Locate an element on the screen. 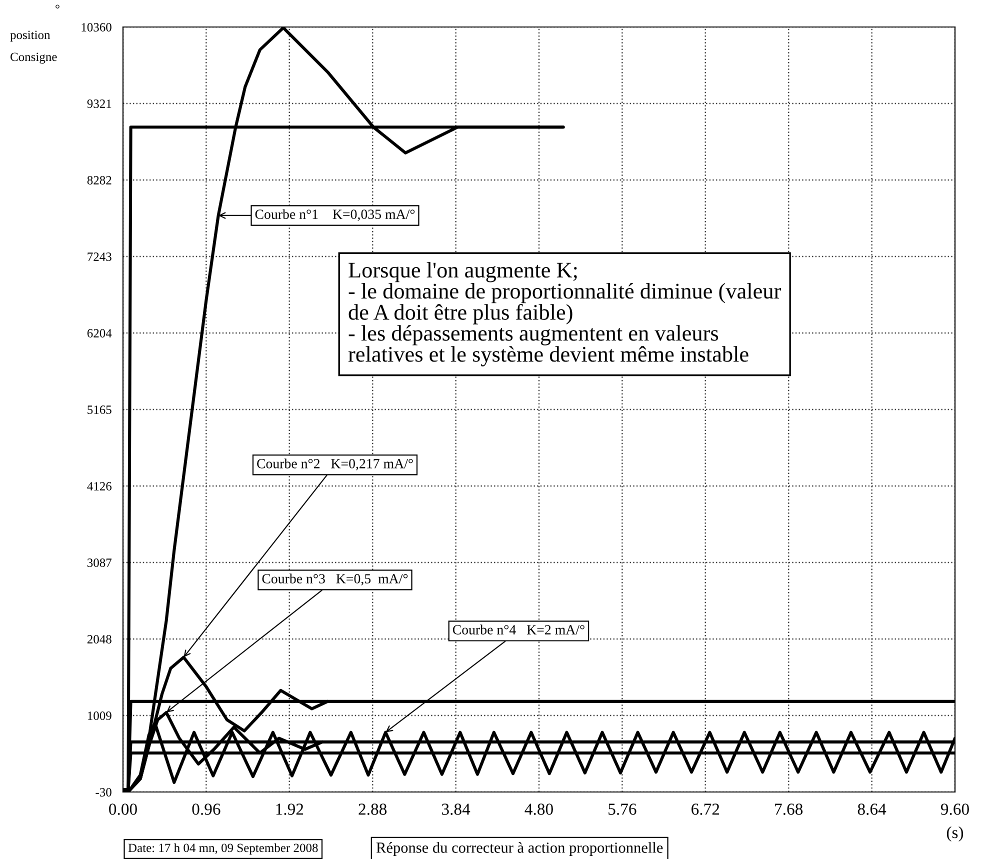 The width and height of the screenshot is (987, 859). x-tick-label: 9.60 is located at coordinates (954, 809).